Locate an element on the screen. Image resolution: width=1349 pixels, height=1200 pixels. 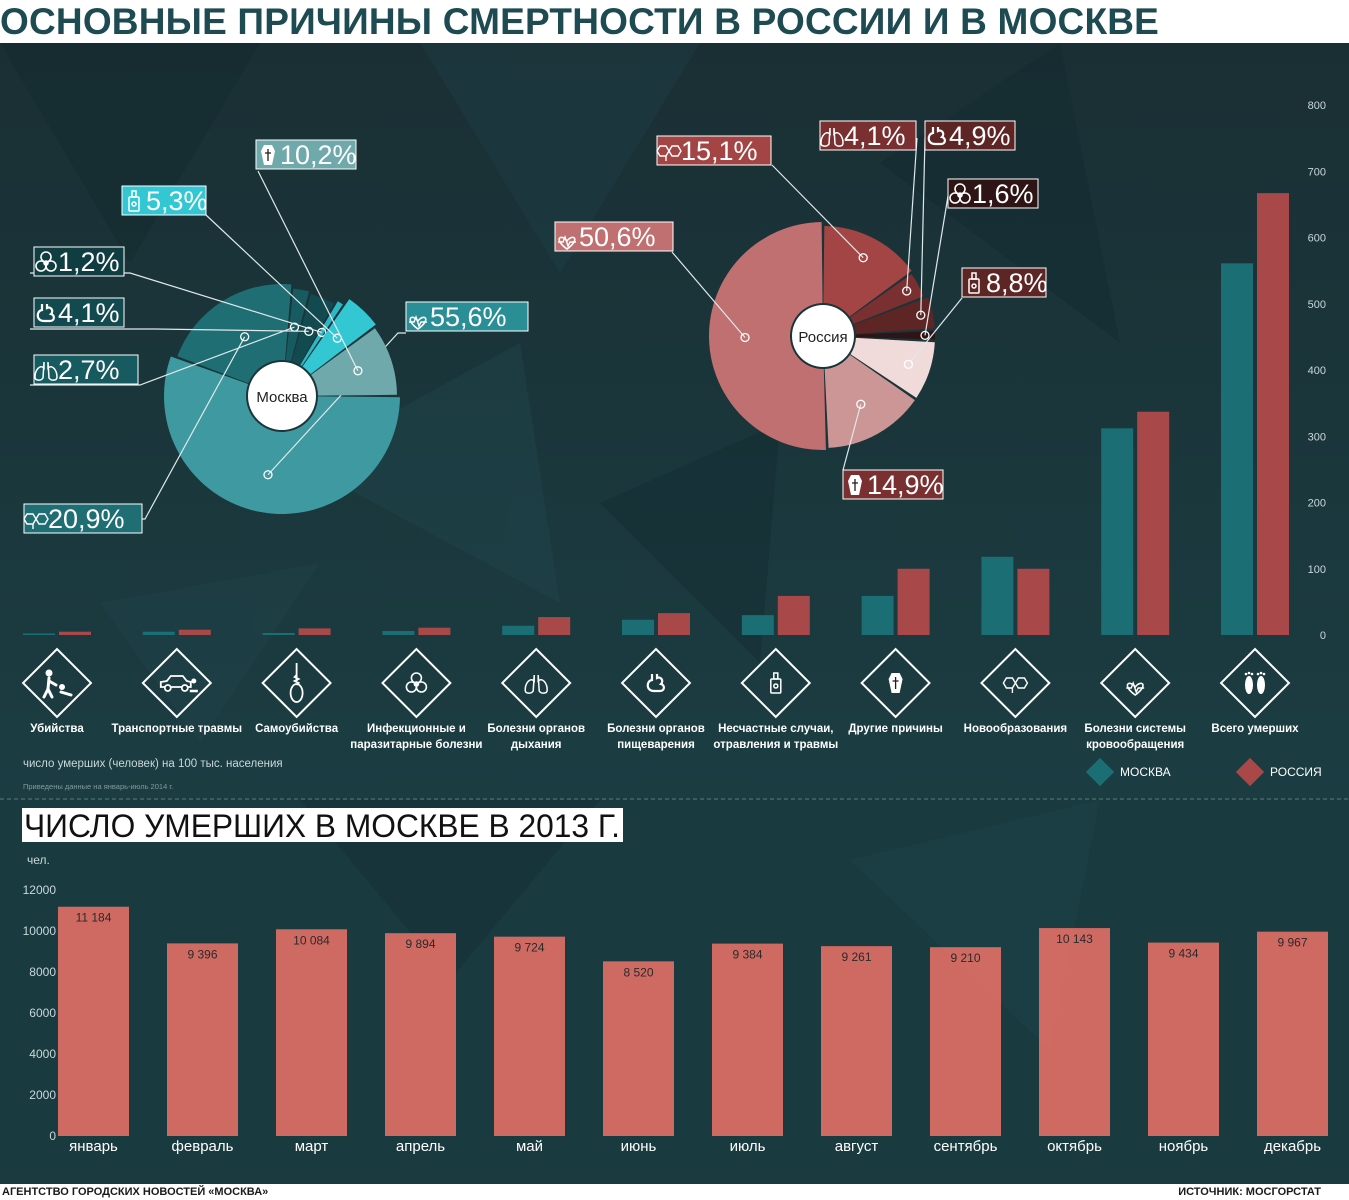
category-label-line: Транспортные травмы is located at coordinates (177, 729).